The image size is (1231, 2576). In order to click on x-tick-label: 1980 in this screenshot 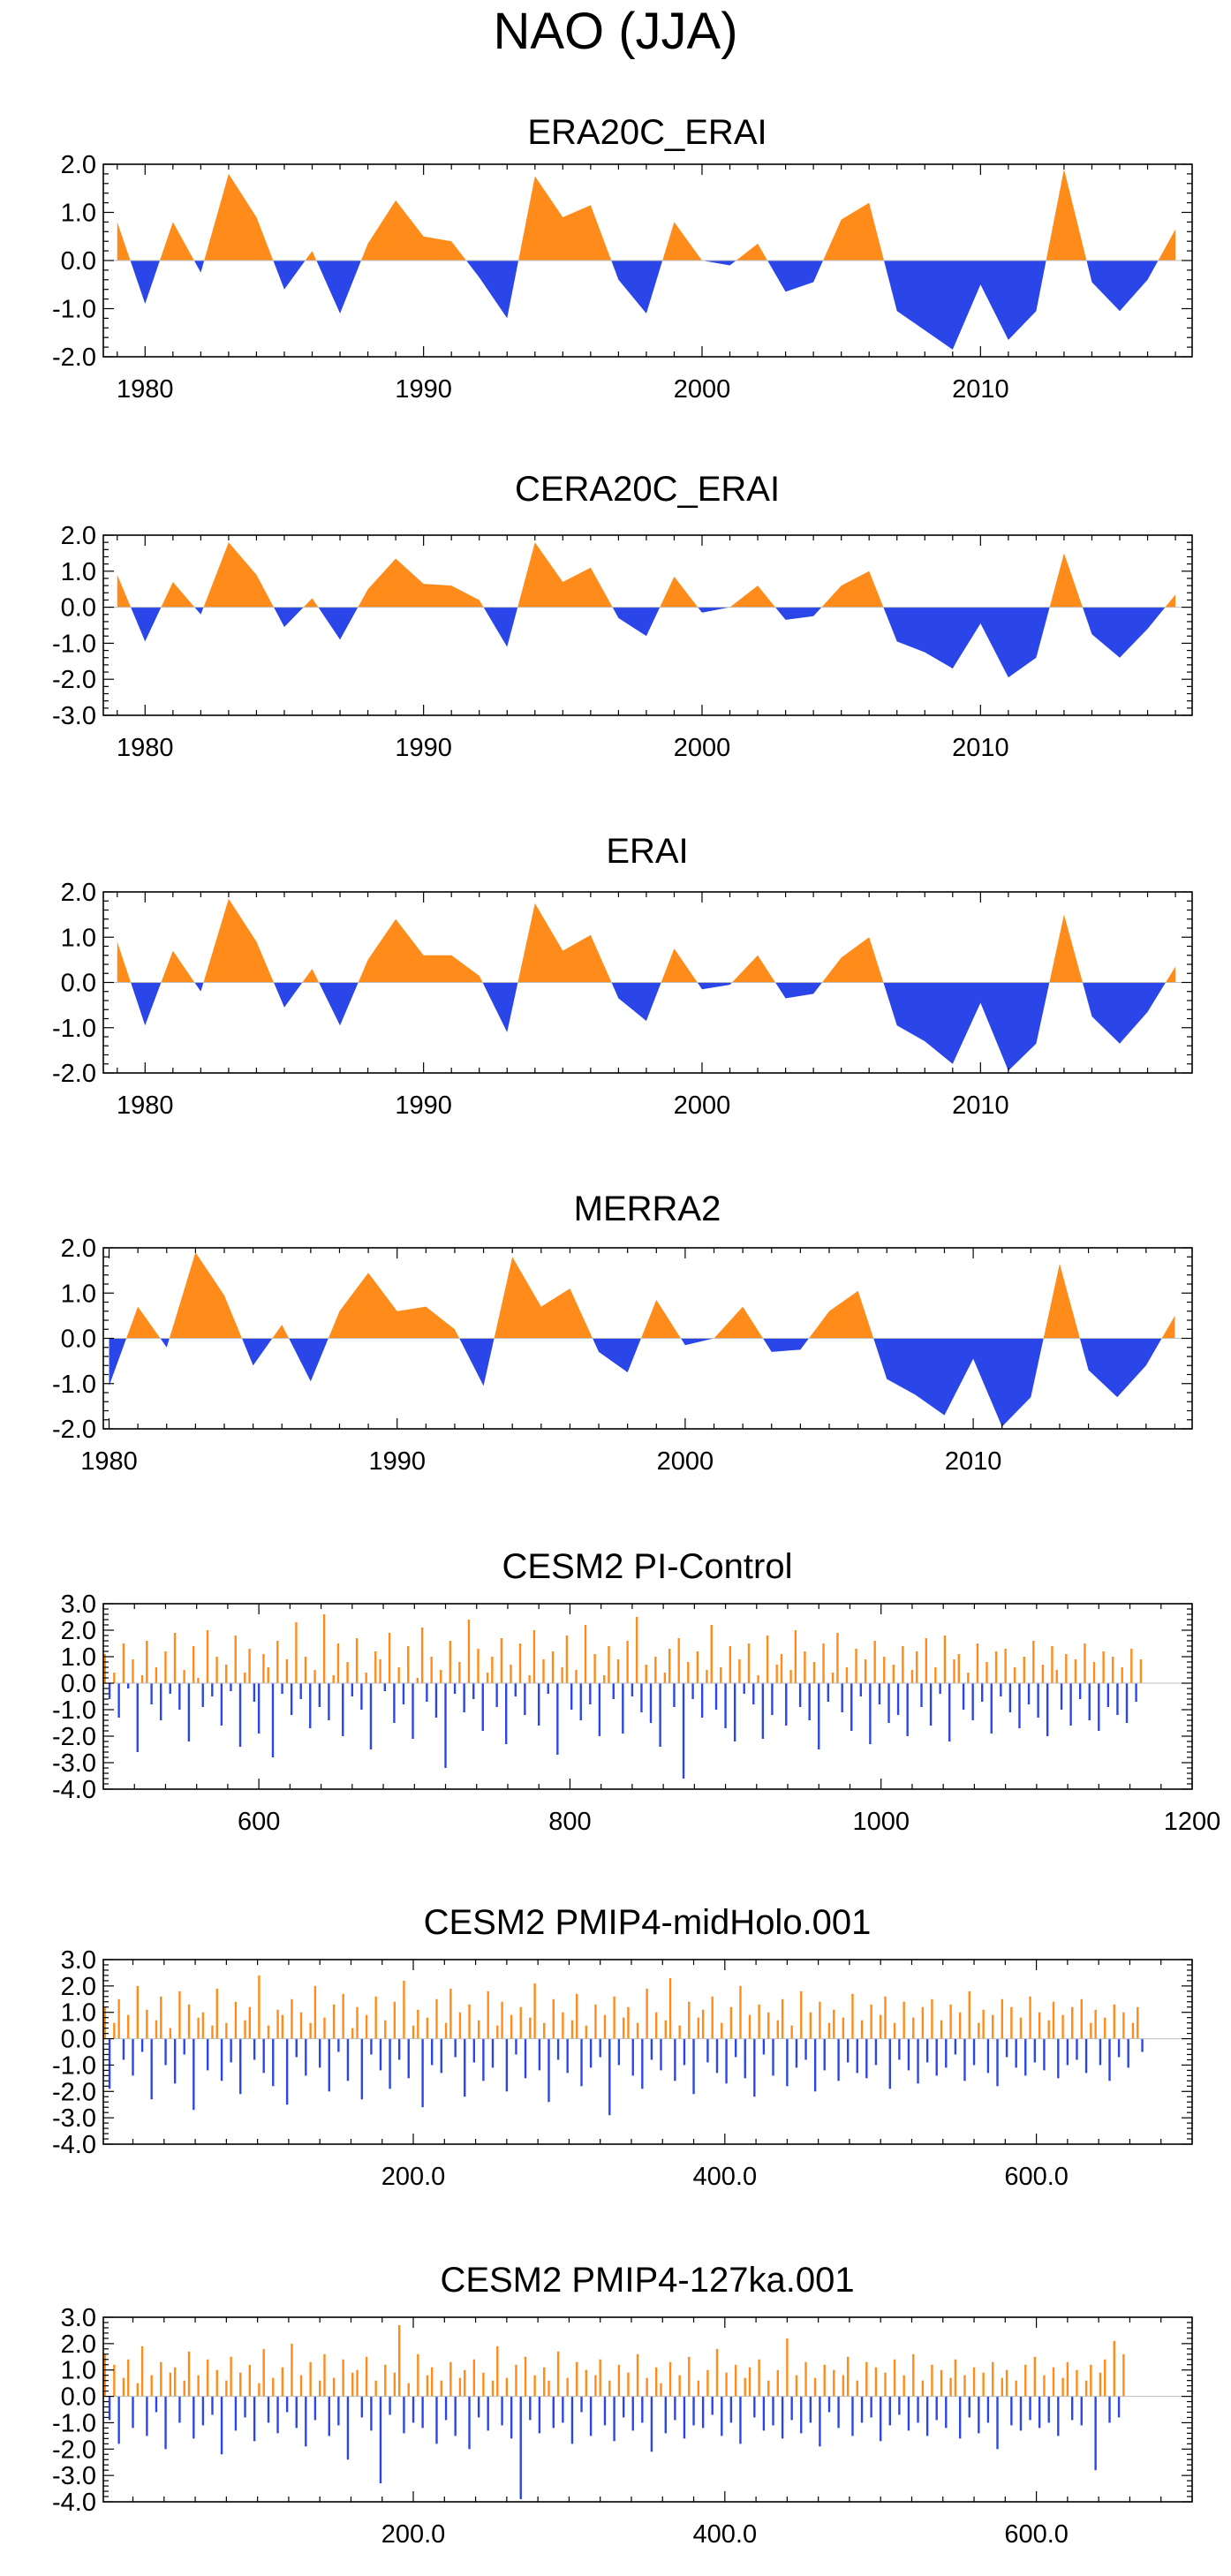, I will do `click(145, 390)`.